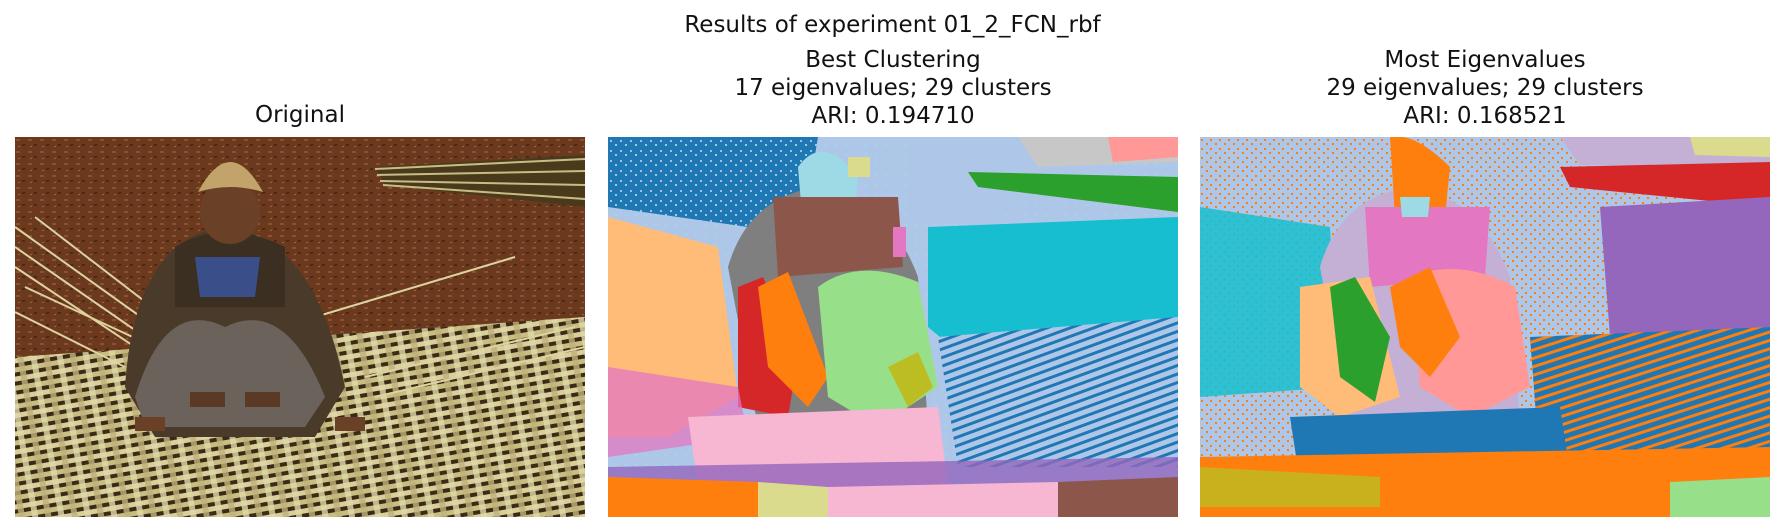 This screenshot has height=532, width=1785. I want to click on region-blue-striped, so click(1058, 392).